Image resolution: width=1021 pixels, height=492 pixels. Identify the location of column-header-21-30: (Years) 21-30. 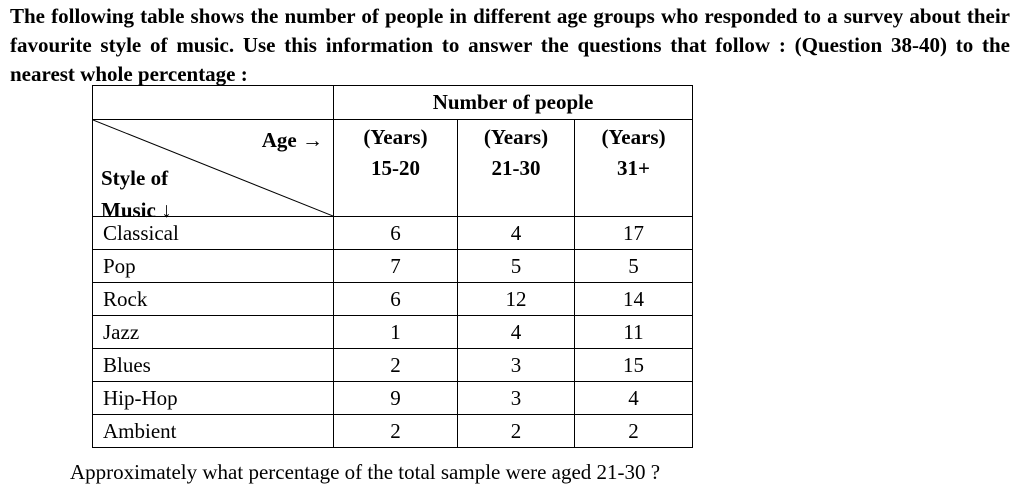
(516, 168).